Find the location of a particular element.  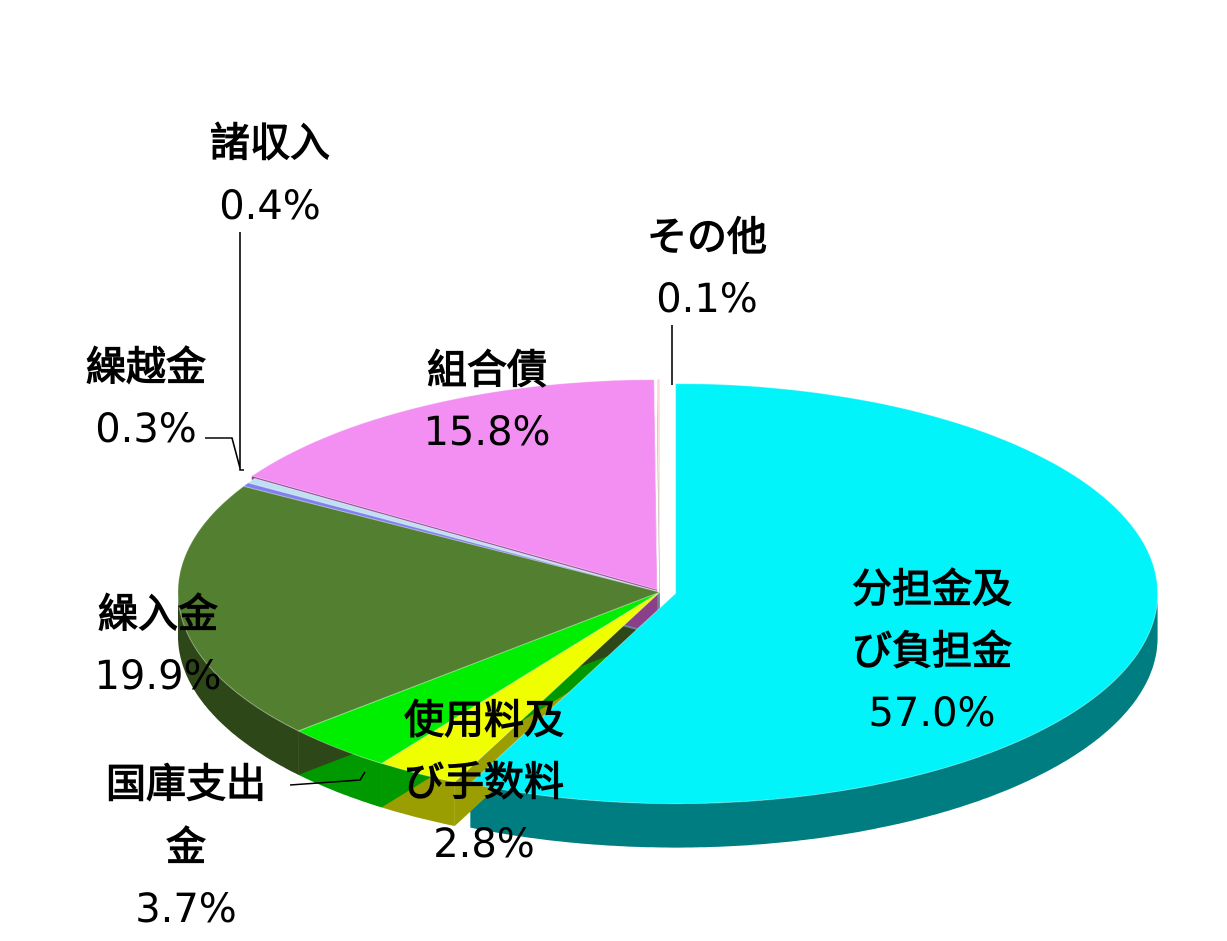

pie-slice-s7 is located at coordinates (658, 484).